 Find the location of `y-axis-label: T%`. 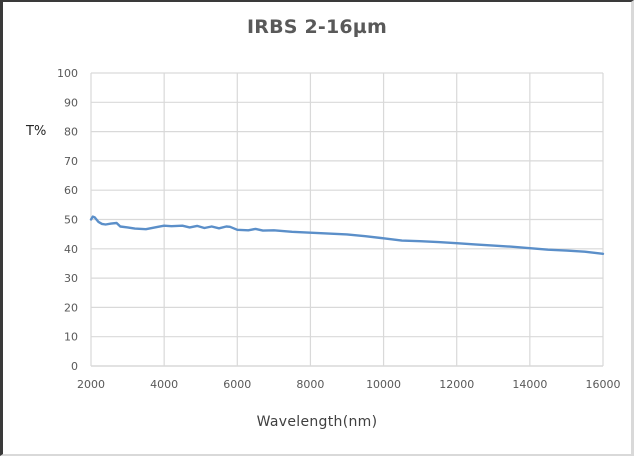

y-axis-label: T% is located at coordinates (36, 131).